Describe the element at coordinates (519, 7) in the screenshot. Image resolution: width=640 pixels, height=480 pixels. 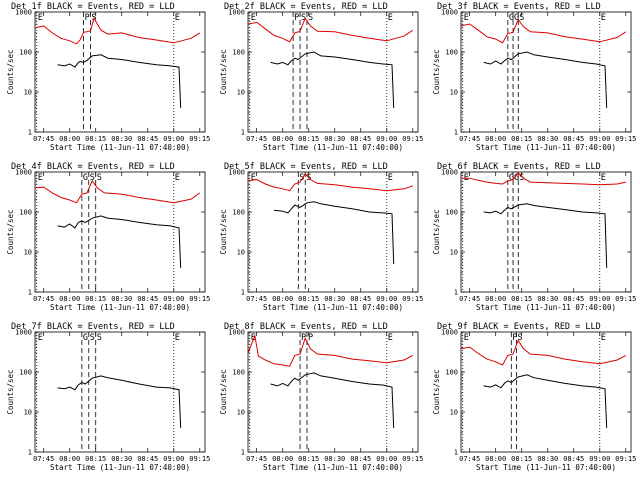
I see `panel-title: Det 3f BLACK = Events, RED = LLD` at that location.